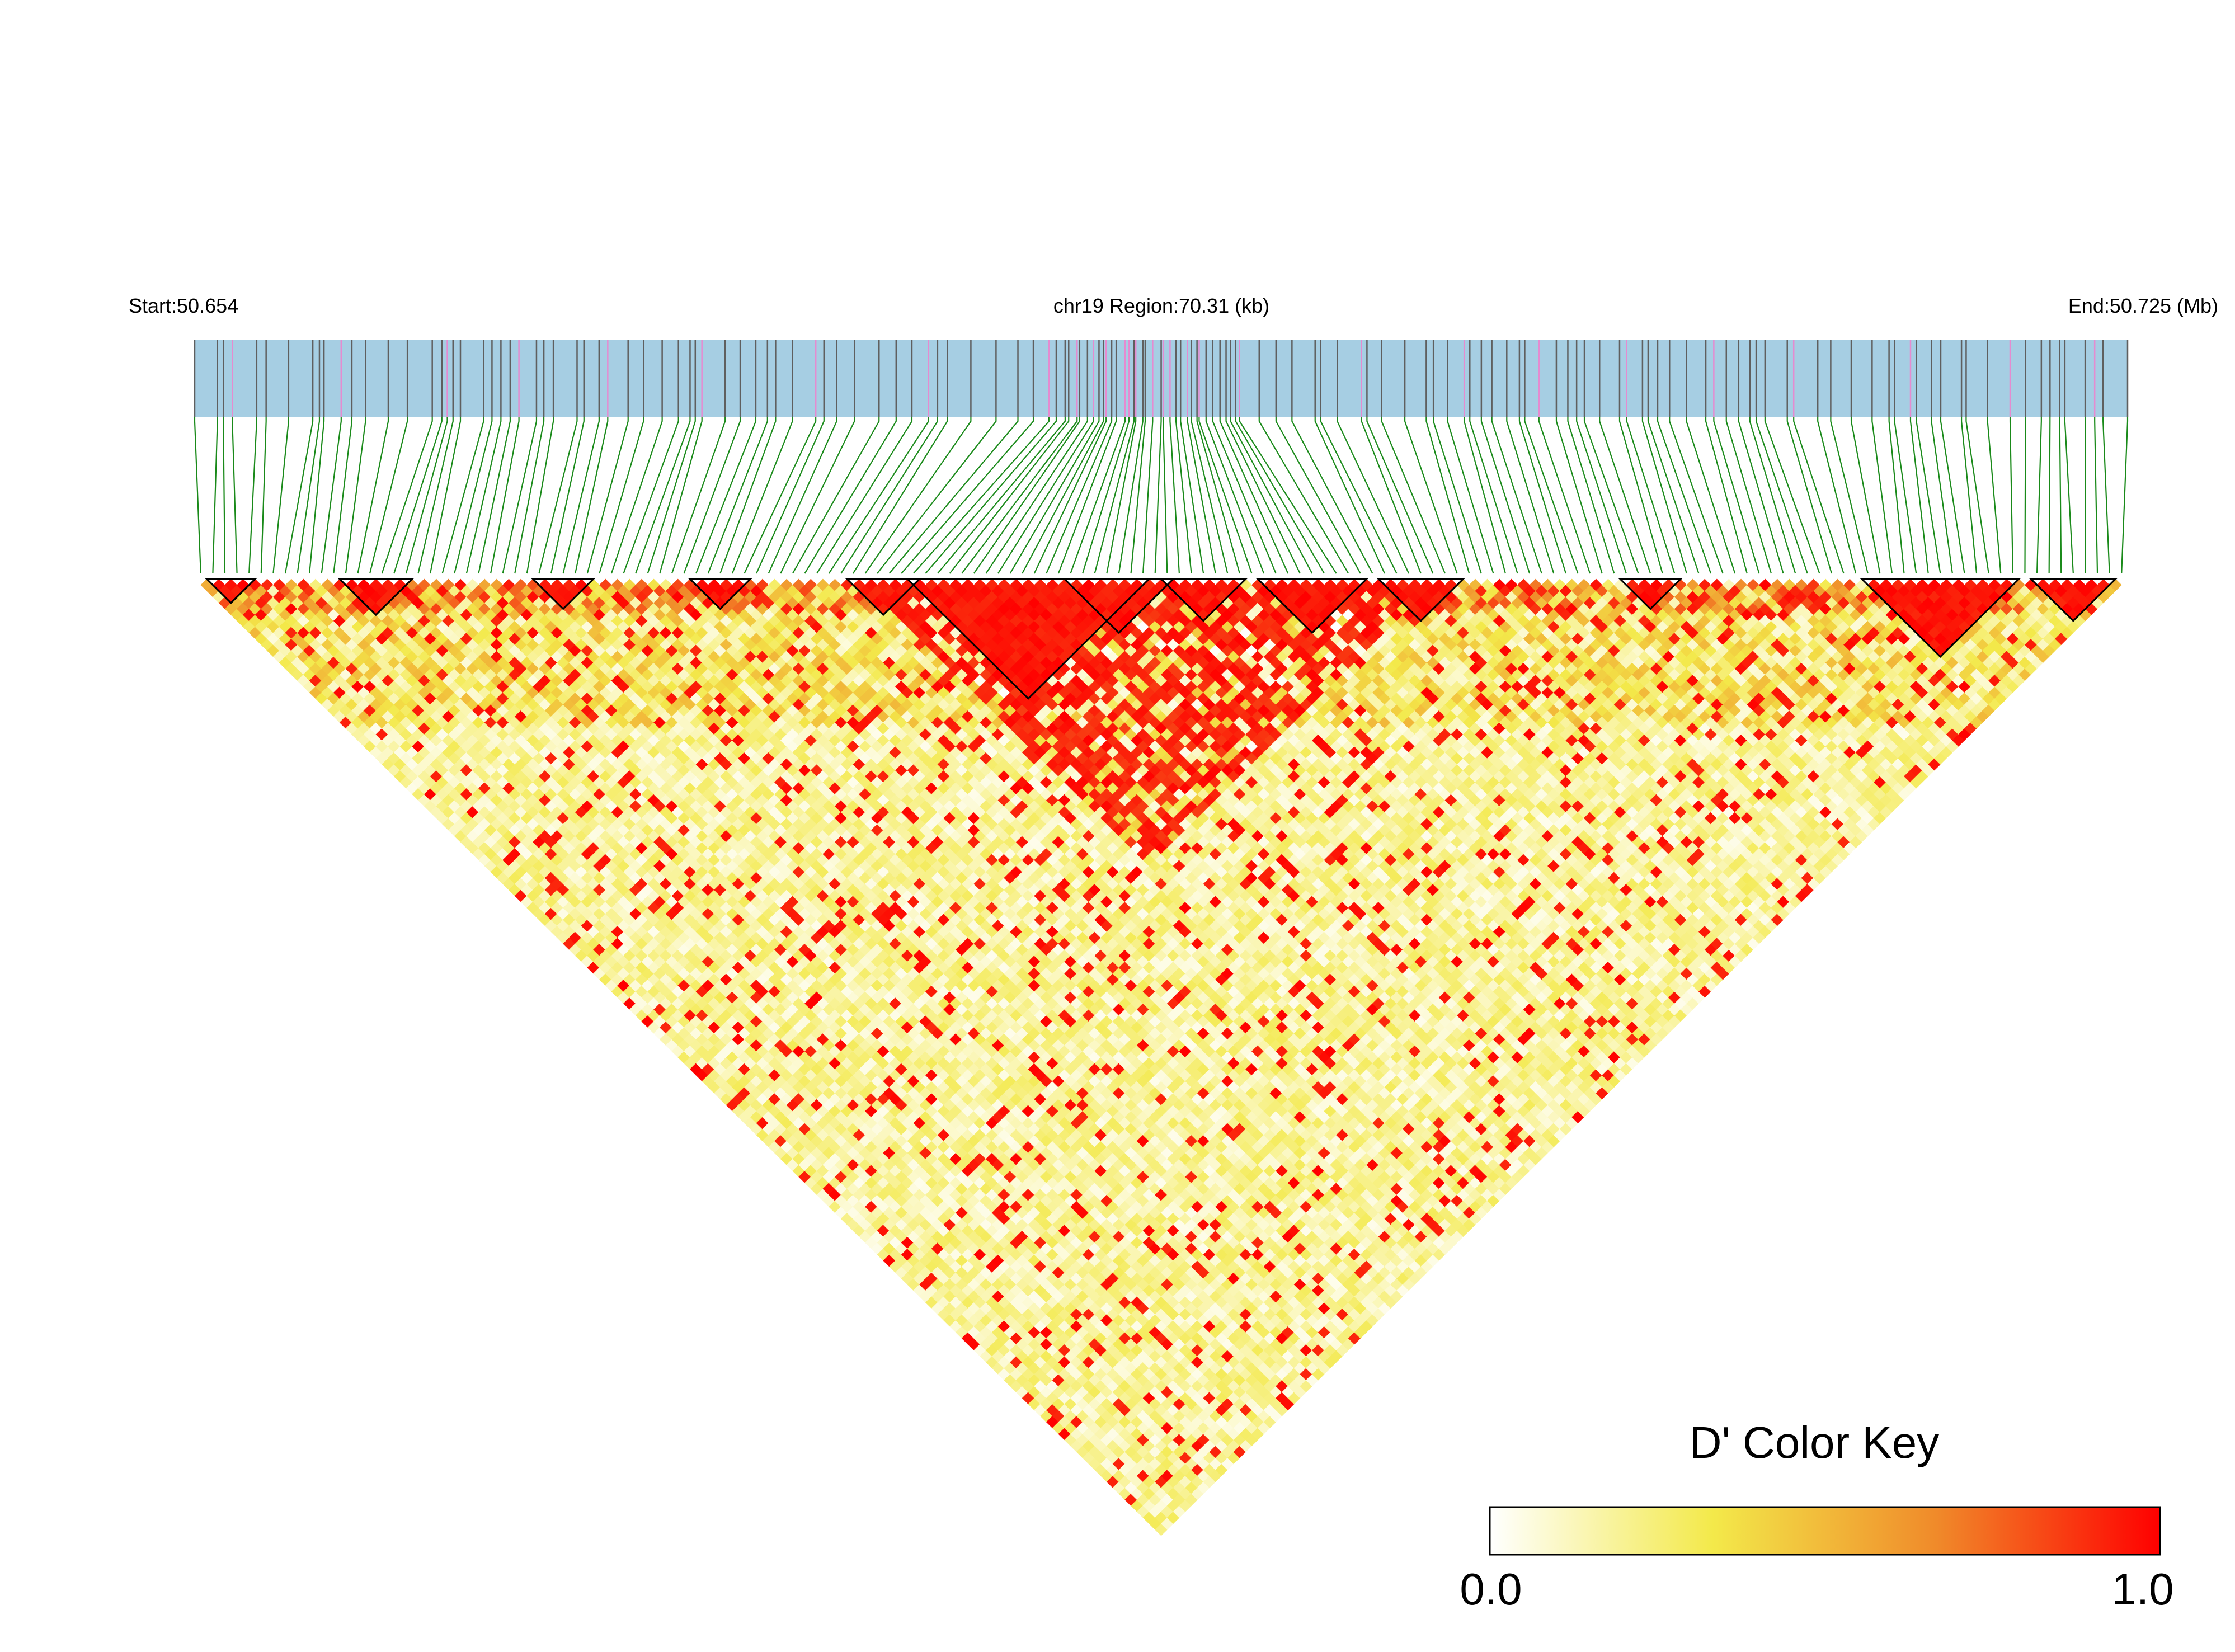 This screenshot has width=2235, height=1652. What do you see at coordinates (1161, 306) in the screenshot?
I see `region-label: chr19 Region:70.31 (kb)` at bounding box center [1161, 306].